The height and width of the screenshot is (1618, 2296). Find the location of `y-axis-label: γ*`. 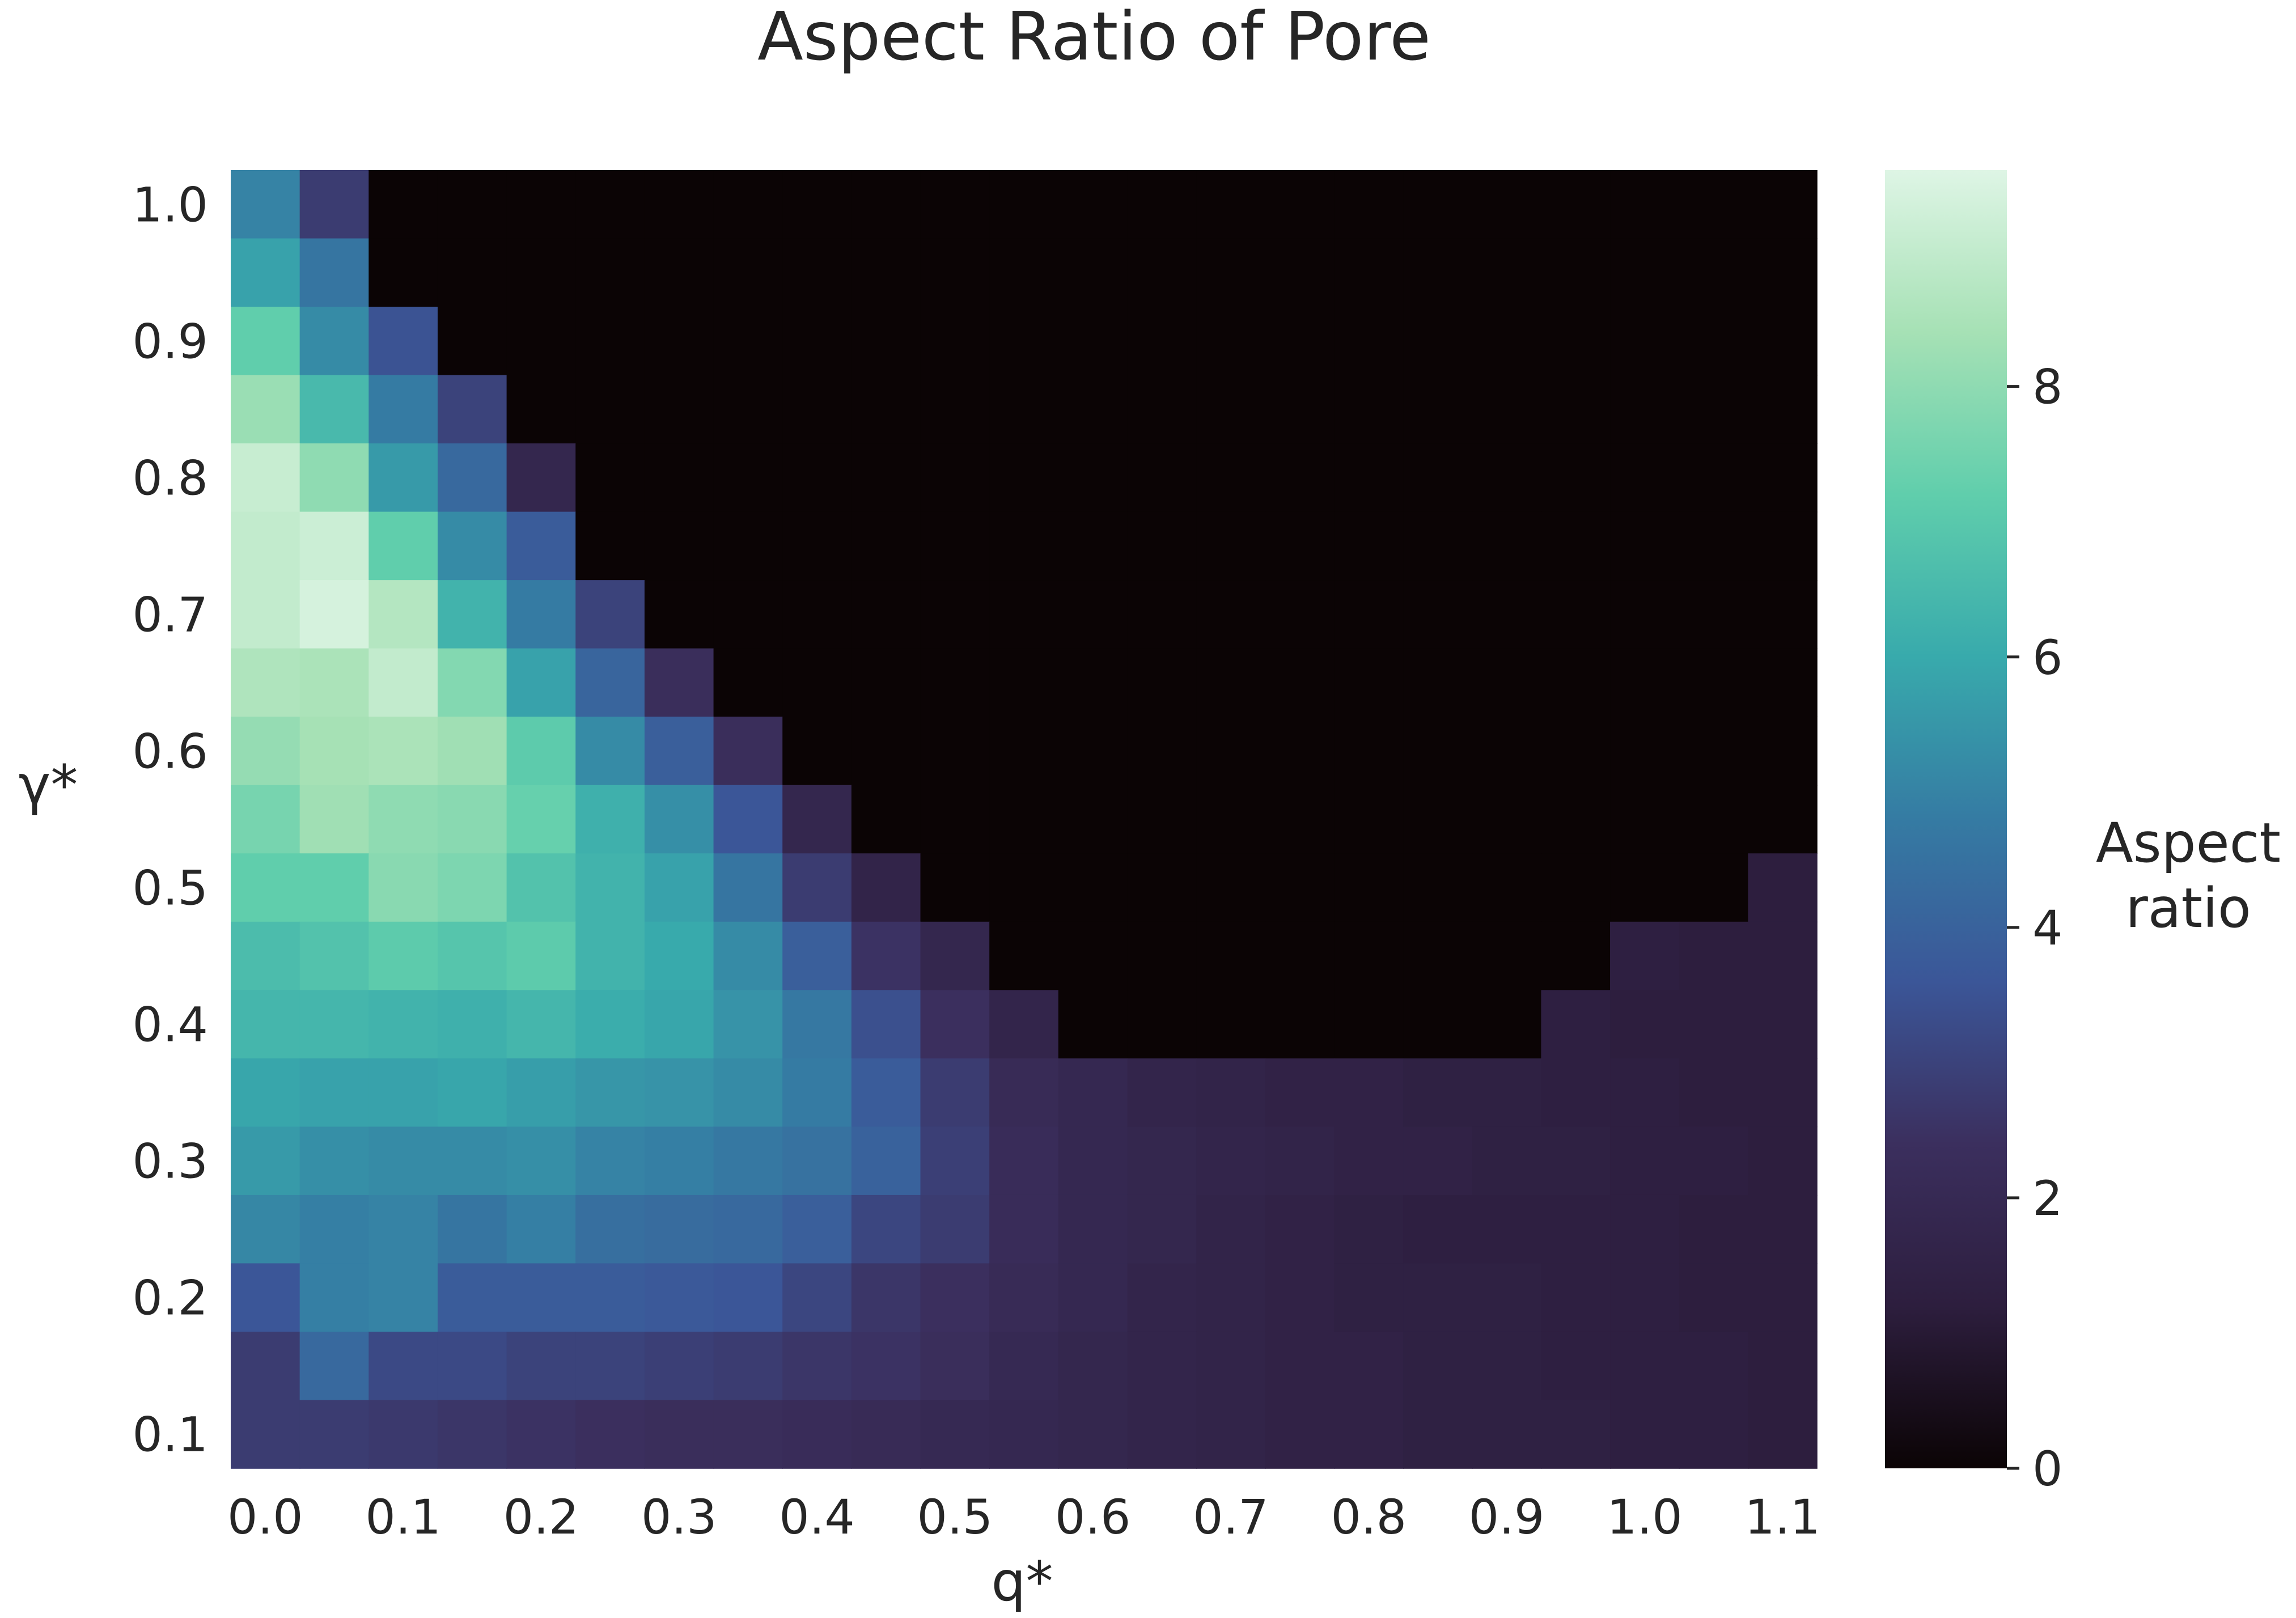

y-axis-label: γ* is located at coordinates (49, 785).